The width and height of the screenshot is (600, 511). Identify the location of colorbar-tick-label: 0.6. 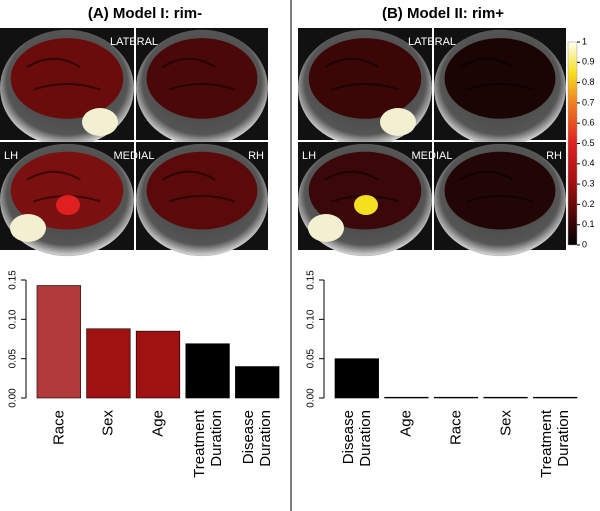
(588, 123).